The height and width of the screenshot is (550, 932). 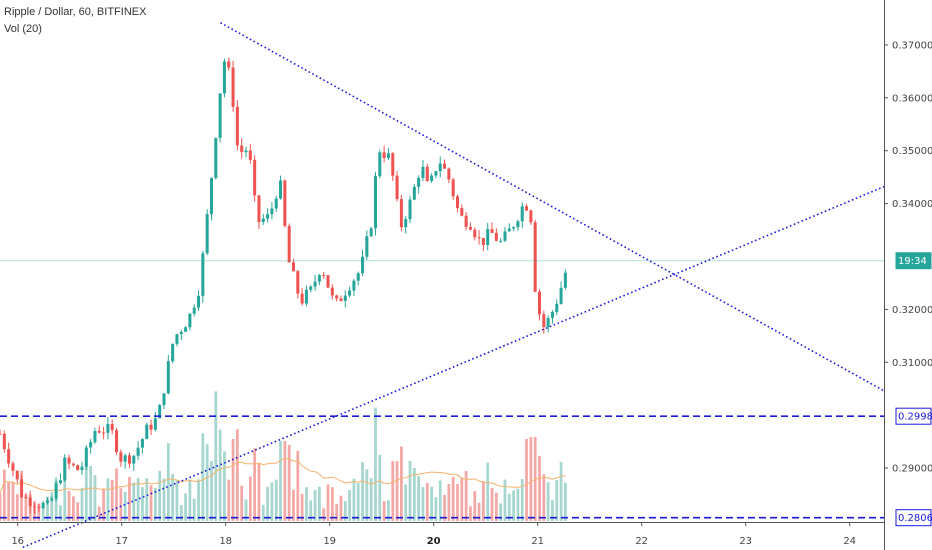 I want to click on price-tag-label: 19:34, so click(x=912, y=261).